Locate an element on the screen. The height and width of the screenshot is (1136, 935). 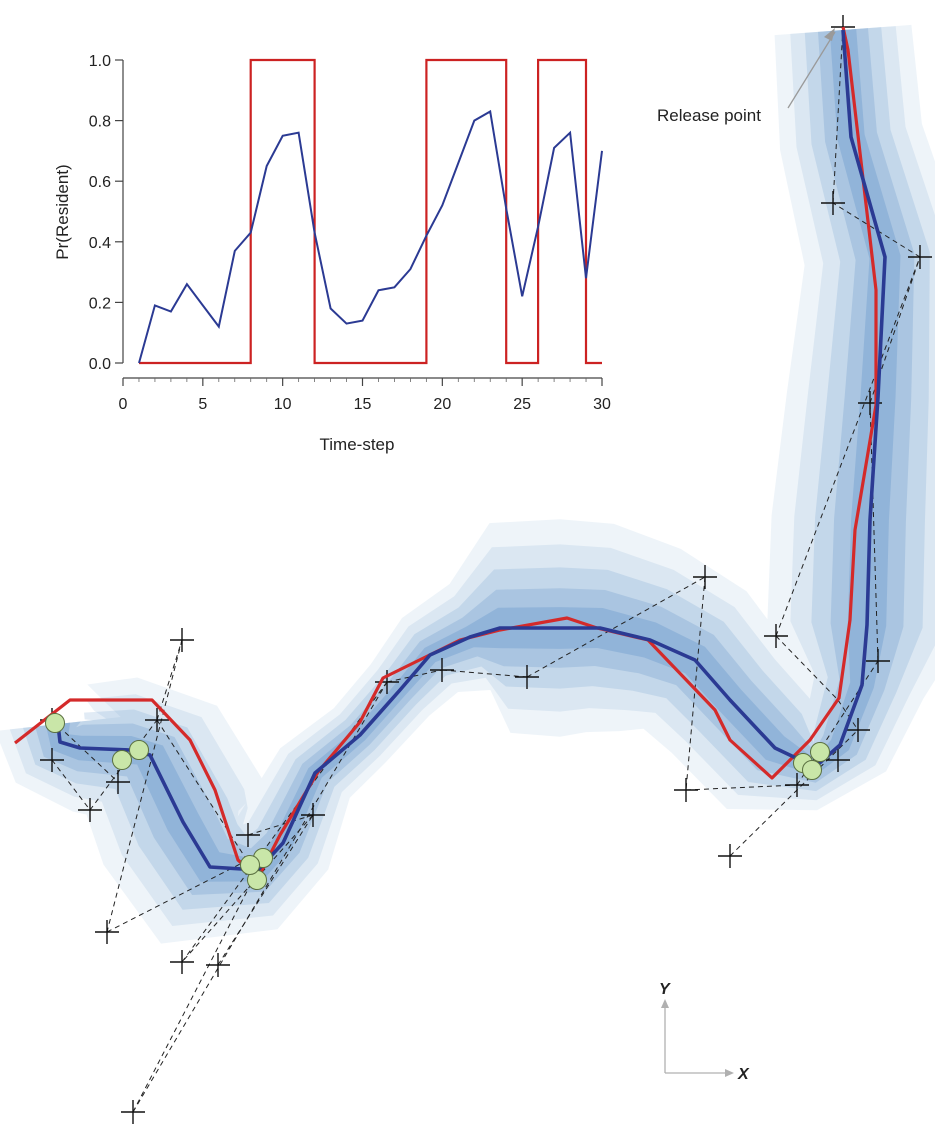
inset-probability-line is located at coordinates (370, 236).